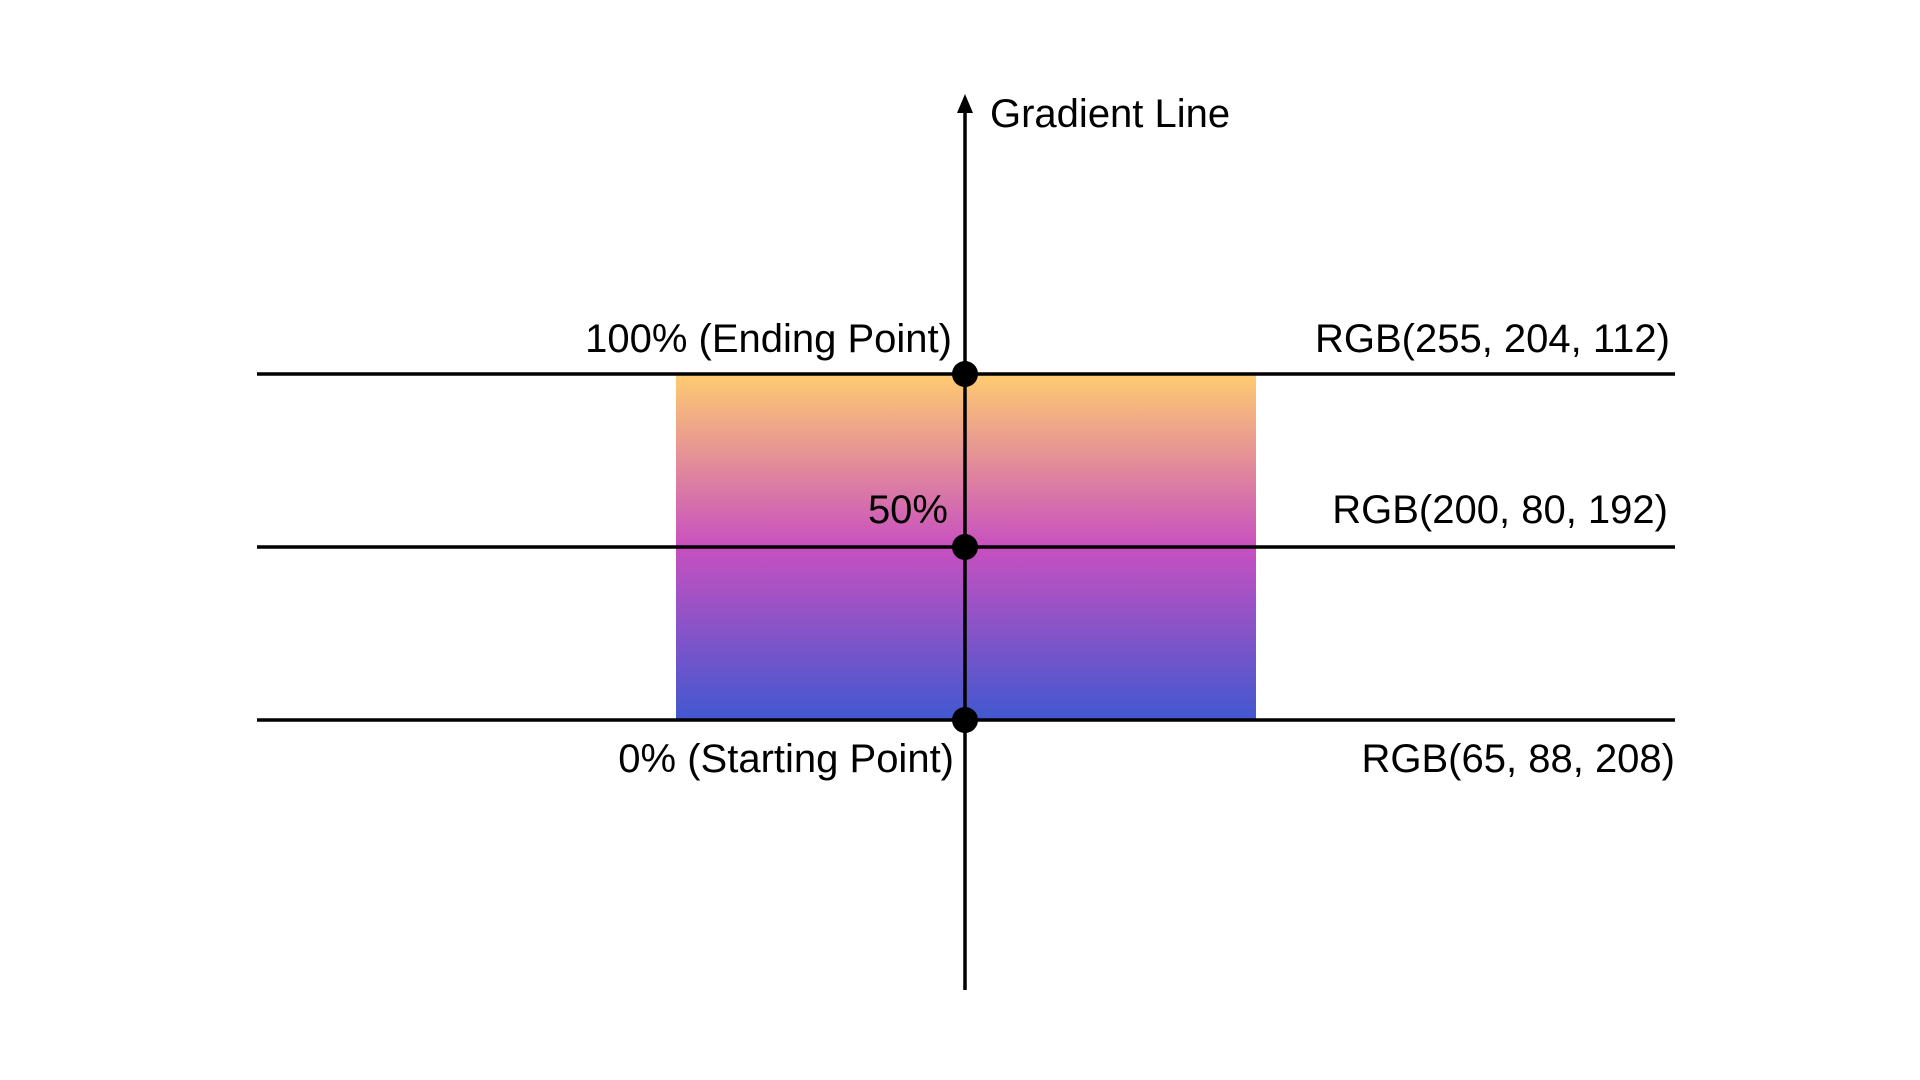  What do you see at coordinates (1110, 114) in the screenshot?
I see `axis-title: Gradient Line` at bounding box center [1110, 114].